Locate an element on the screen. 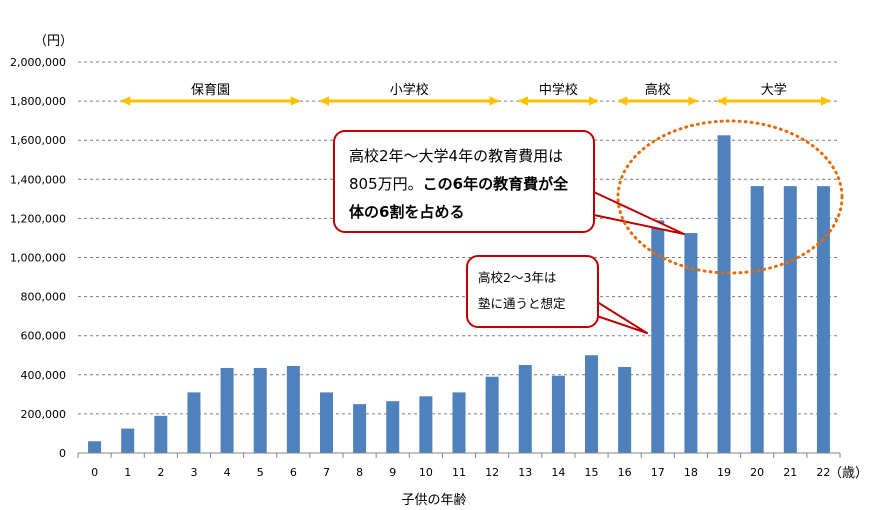 The image size is (875, 510). x-tick-label: 22 is located at coordinates (823, 472).